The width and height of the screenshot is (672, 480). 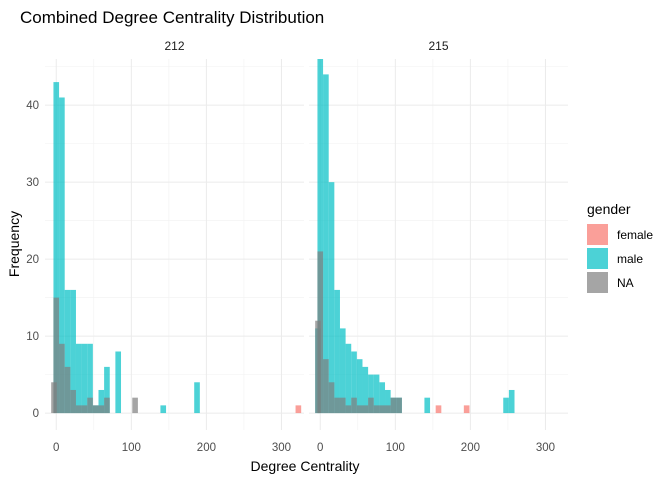 I want to click on x-axis-title: Degree Centrality, so click(x=305, y=466).